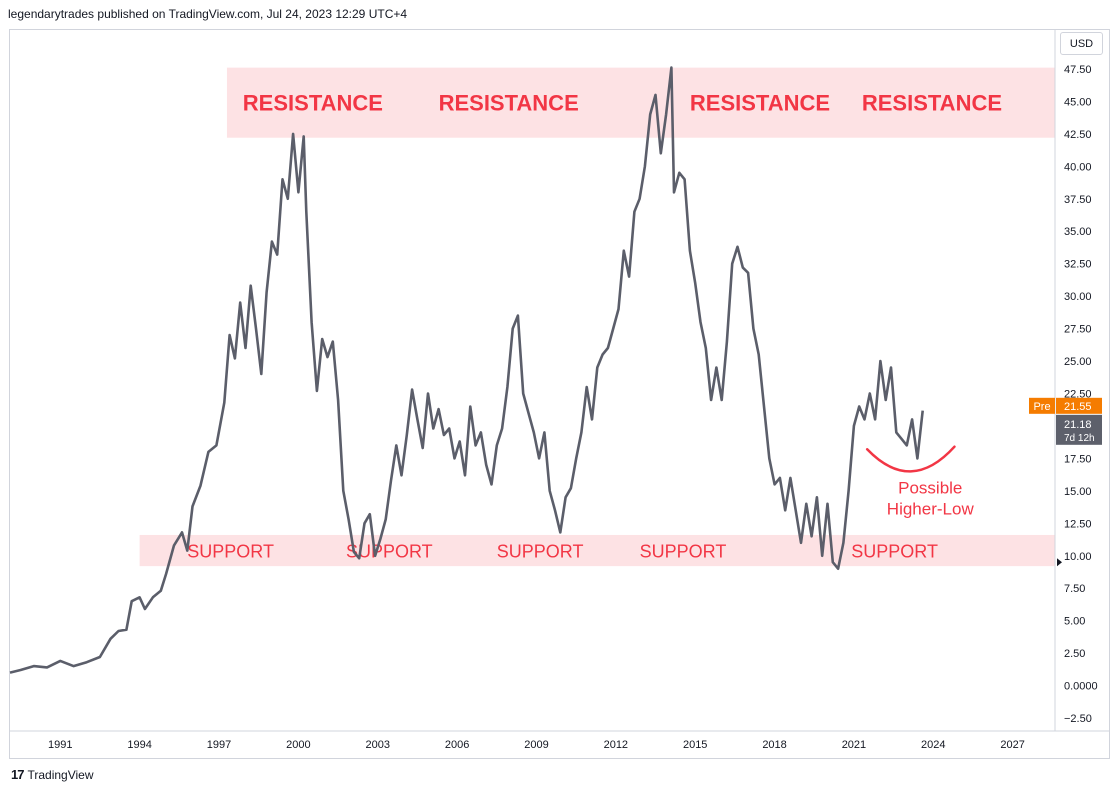  What do you see at coordinates (18, 774) in the screenshot?
I see `tradingview-logo-icon: 17` at bounding box center [18, 774].